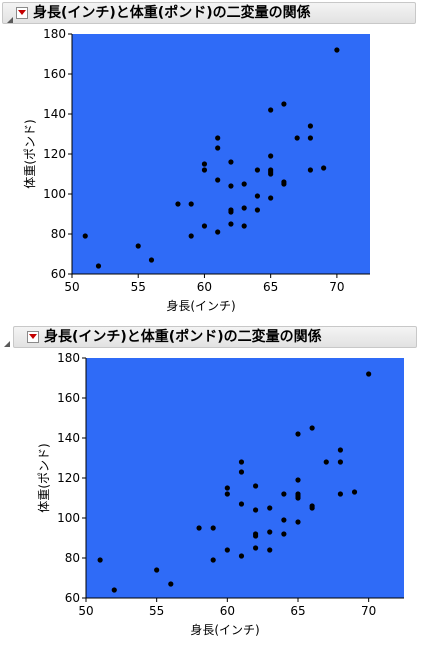 This screenshot has height=646, width=422. What do you see at coordinates (270, 287) in the screenshot?
I see `x-tick-label: 65` at bounding box center [270, 287].